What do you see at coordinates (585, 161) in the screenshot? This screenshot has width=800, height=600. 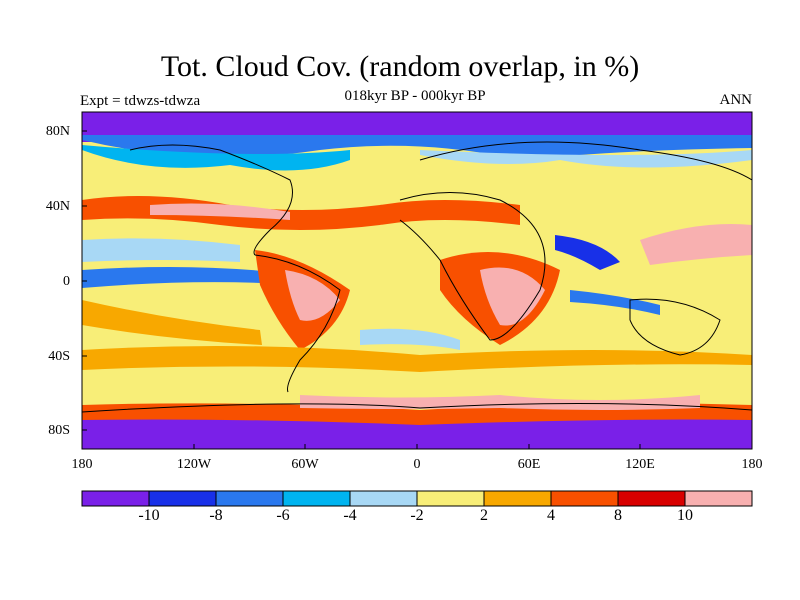 I see `eurasia-outline` at bounding box center [585, 161].